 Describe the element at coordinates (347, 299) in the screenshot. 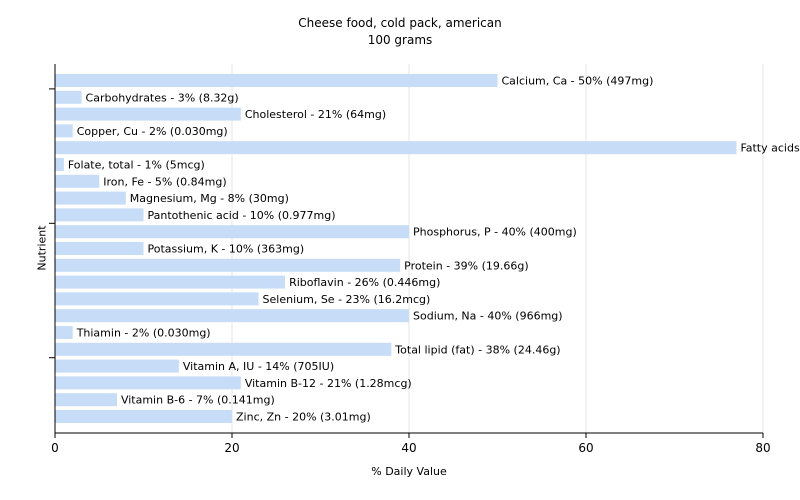

I see `bar-label: Selenium, Se - 23% (16.2mcg)` at that location.